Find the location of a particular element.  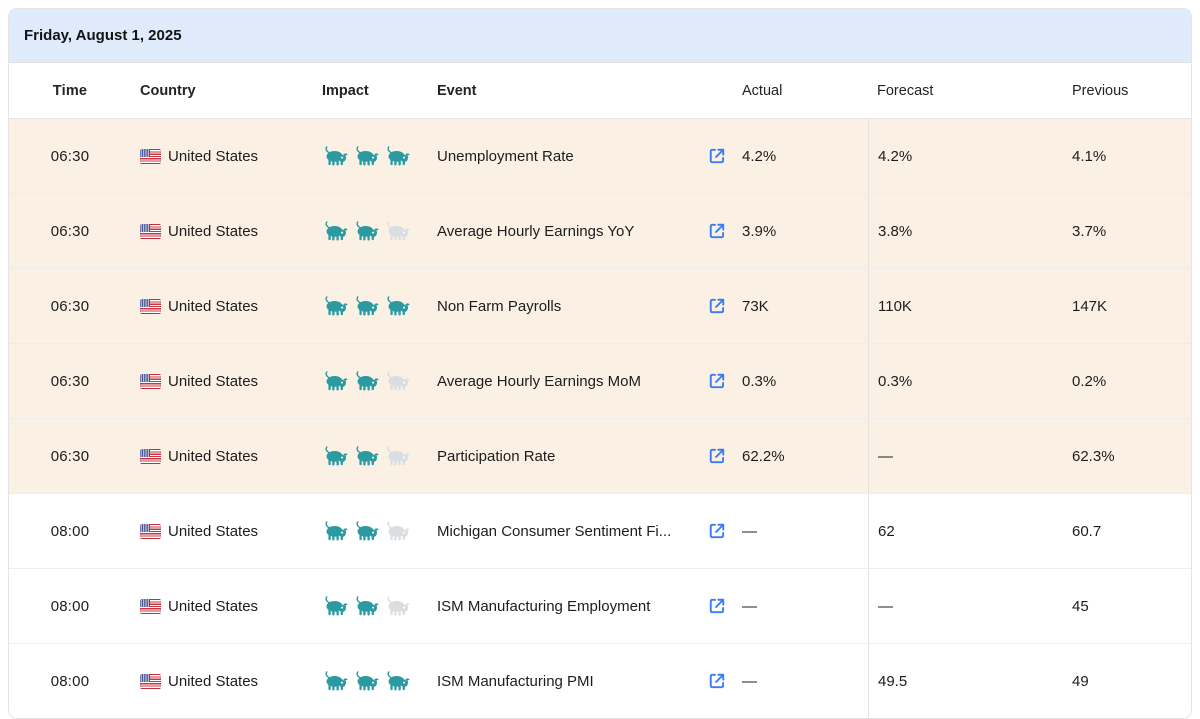

event-cell: Participation Rate is located at coordinates (563, 456).